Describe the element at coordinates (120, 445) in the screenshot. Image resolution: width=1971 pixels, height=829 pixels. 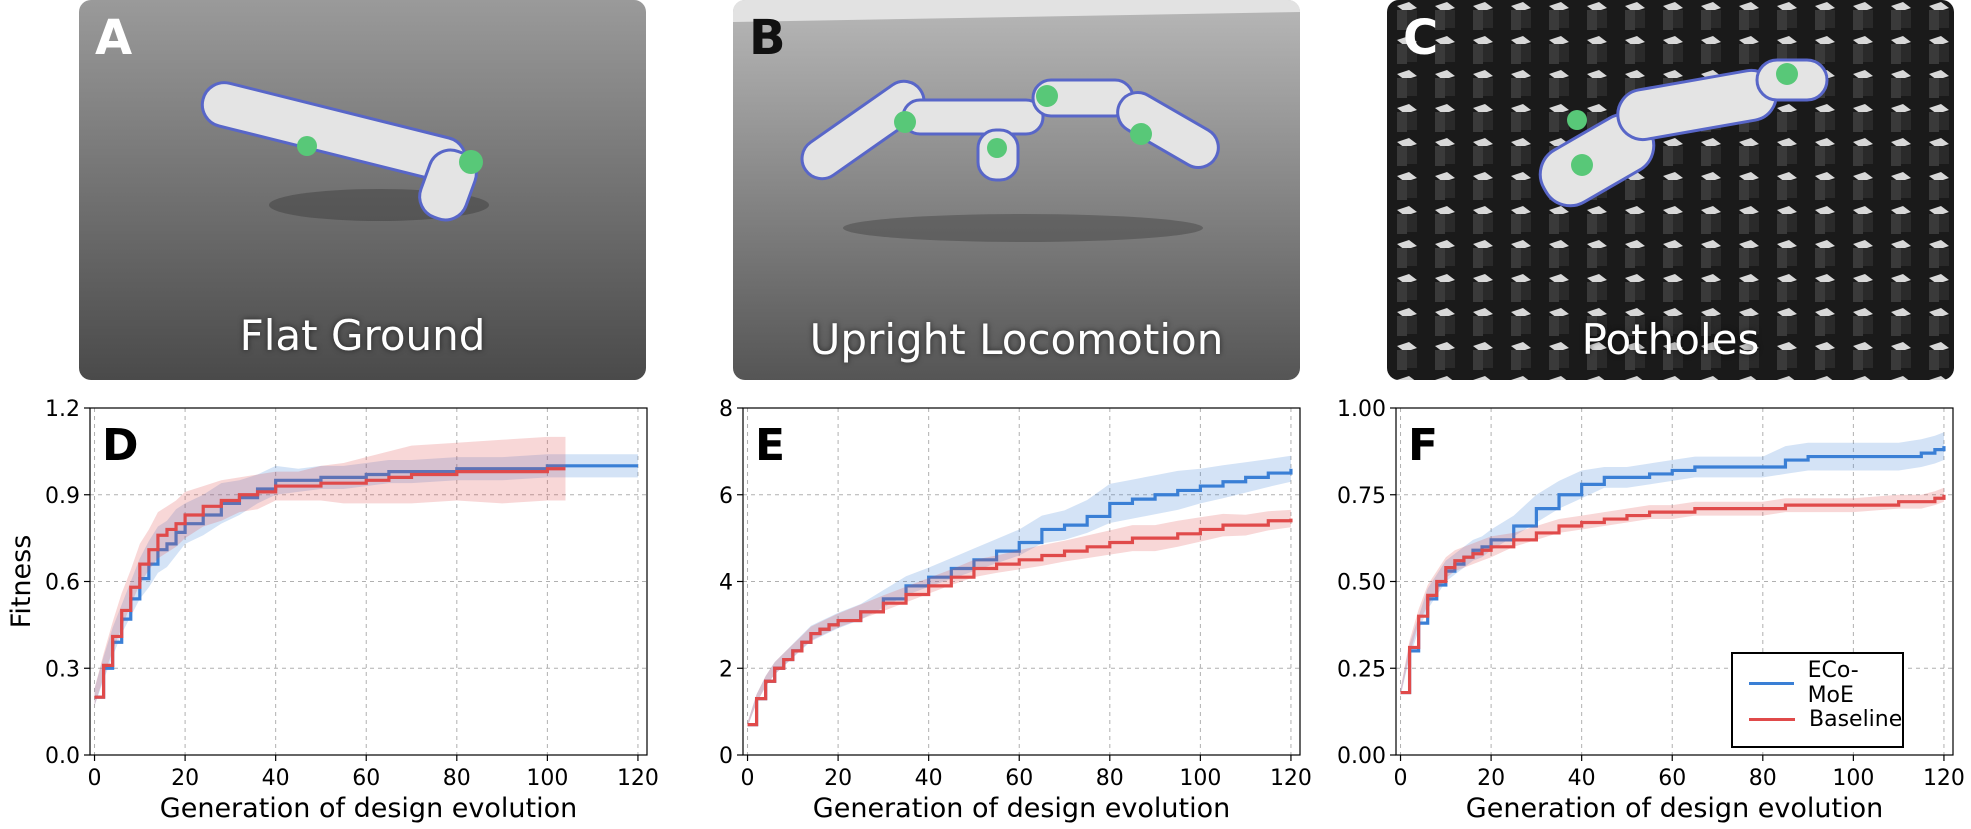
I see `panel-letter: D` at that location.